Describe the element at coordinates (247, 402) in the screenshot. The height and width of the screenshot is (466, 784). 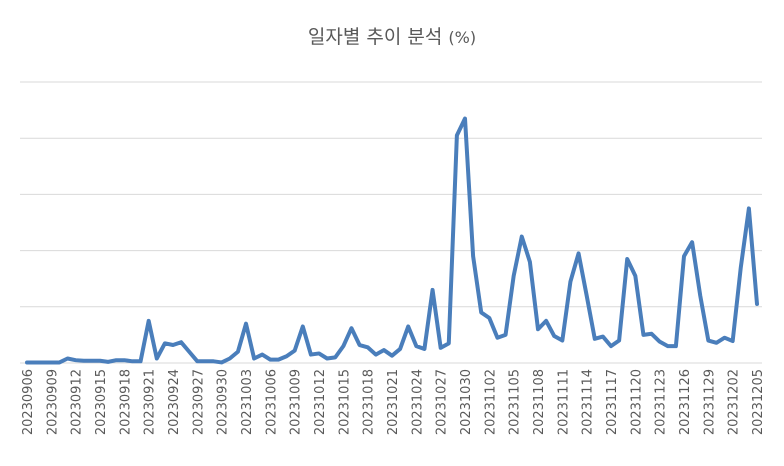
I see `x-tick-label: 20231003` at that location.